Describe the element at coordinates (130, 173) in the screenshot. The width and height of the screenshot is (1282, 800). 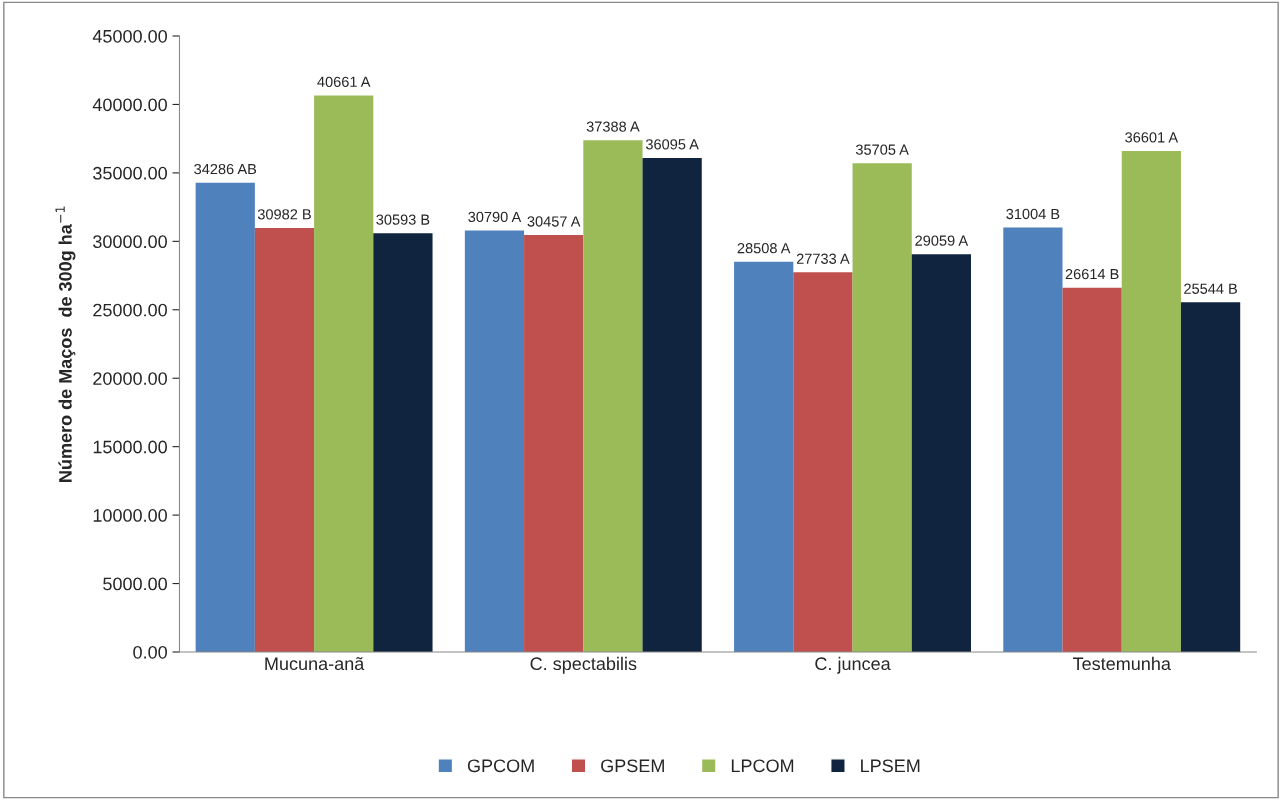
I see `y-tick-label: 35000.00` at that location.